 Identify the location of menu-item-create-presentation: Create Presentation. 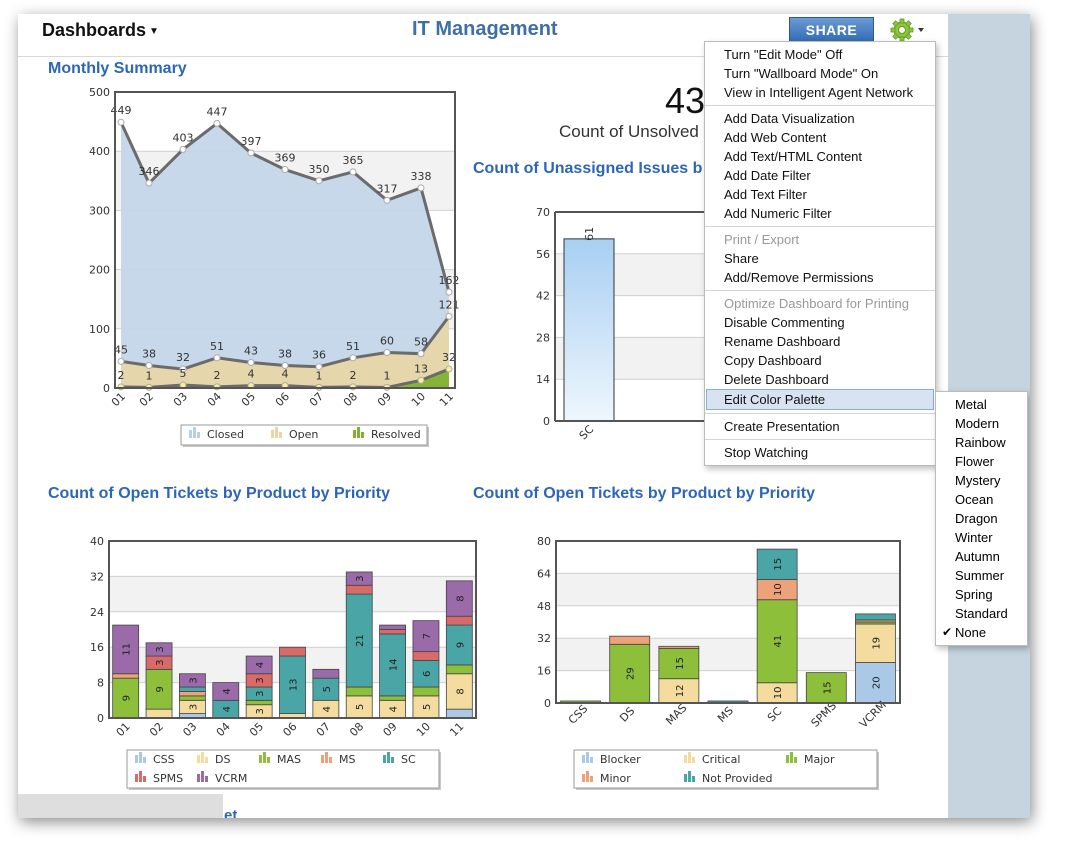
(782, 426).